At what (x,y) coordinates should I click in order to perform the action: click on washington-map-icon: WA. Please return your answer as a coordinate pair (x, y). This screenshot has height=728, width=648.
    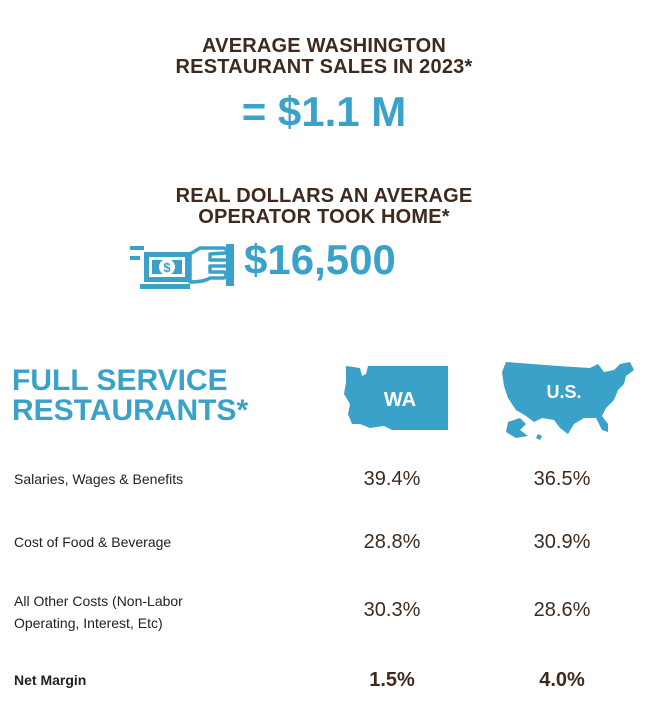
    Looking at the image, I should click on (396, 398).